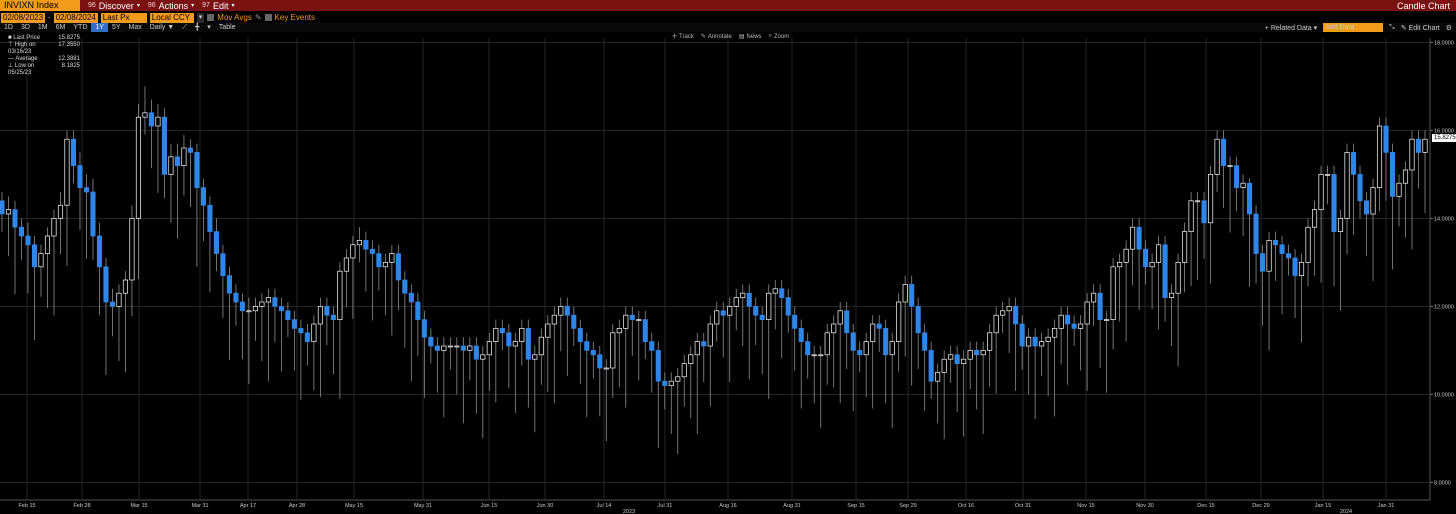  I want to click on ticker-field: INVIXN Index, so click(40, 5).